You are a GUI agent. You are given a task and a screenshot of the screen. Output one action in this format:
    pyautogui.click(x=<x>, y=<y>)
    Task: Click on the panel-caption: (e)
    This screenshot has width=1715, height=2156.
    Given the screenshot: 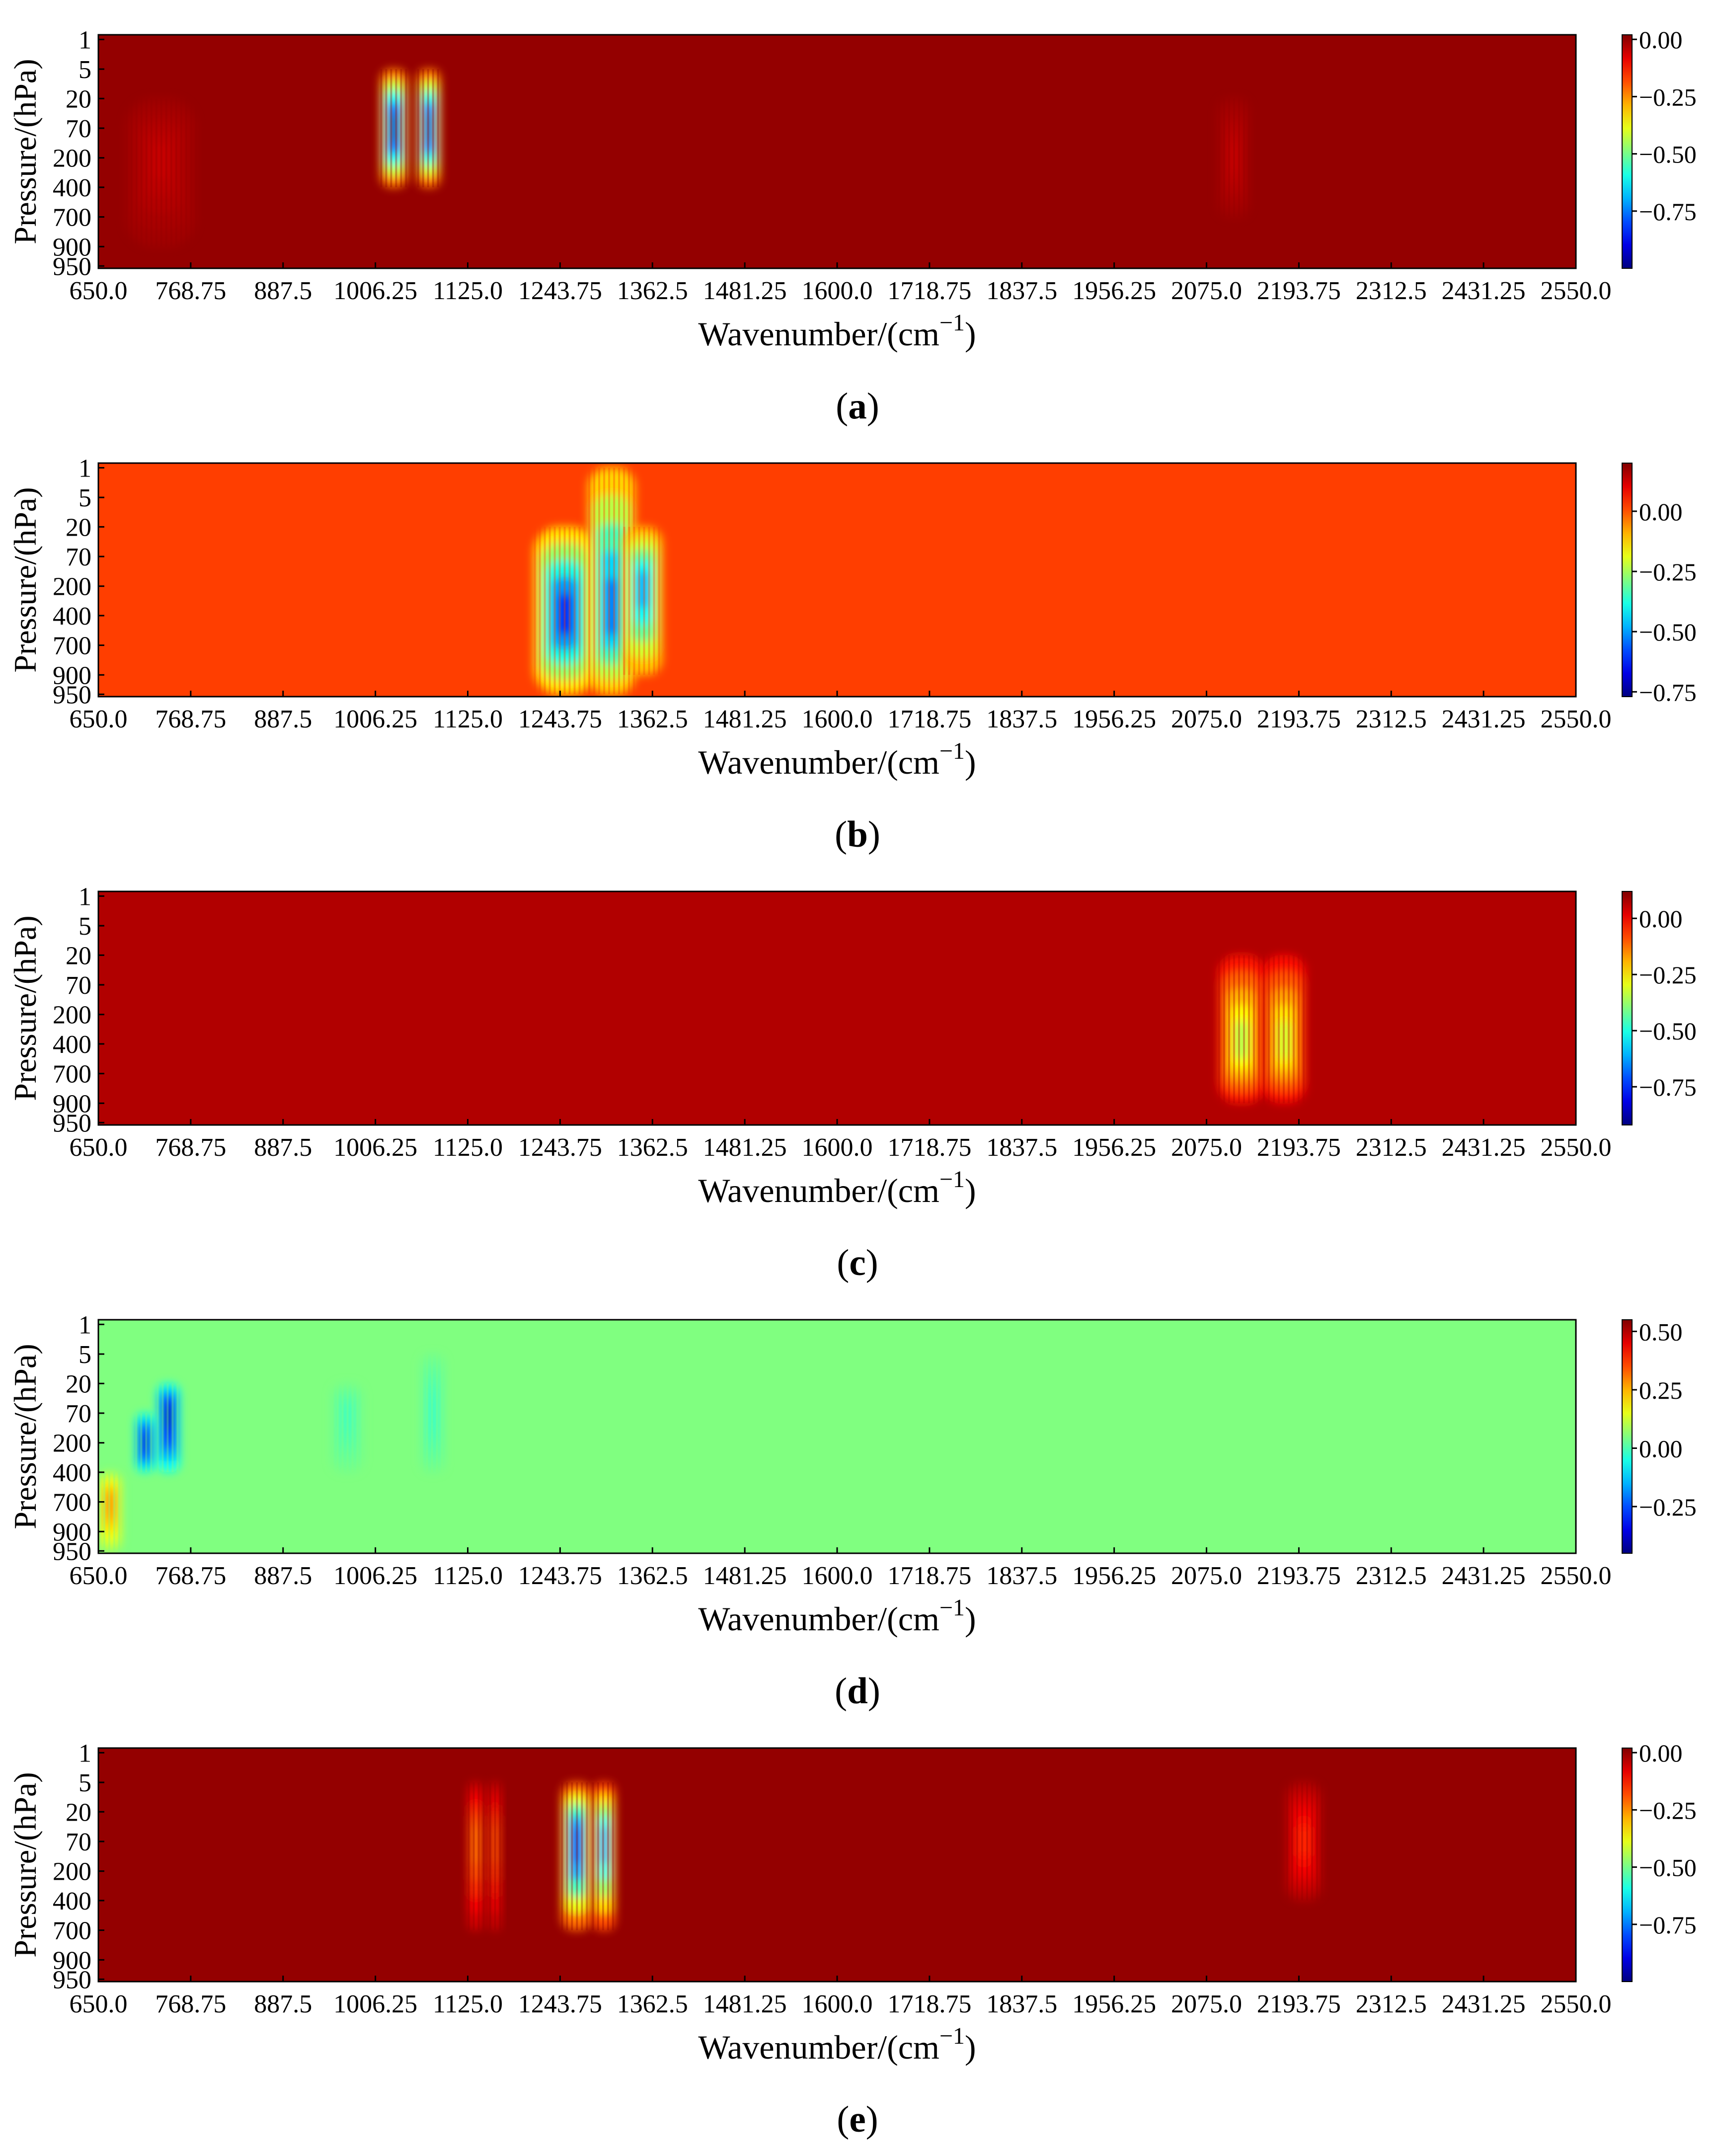 What is the action you would take?
    pyautogui.click(x=857, y=2119)
    